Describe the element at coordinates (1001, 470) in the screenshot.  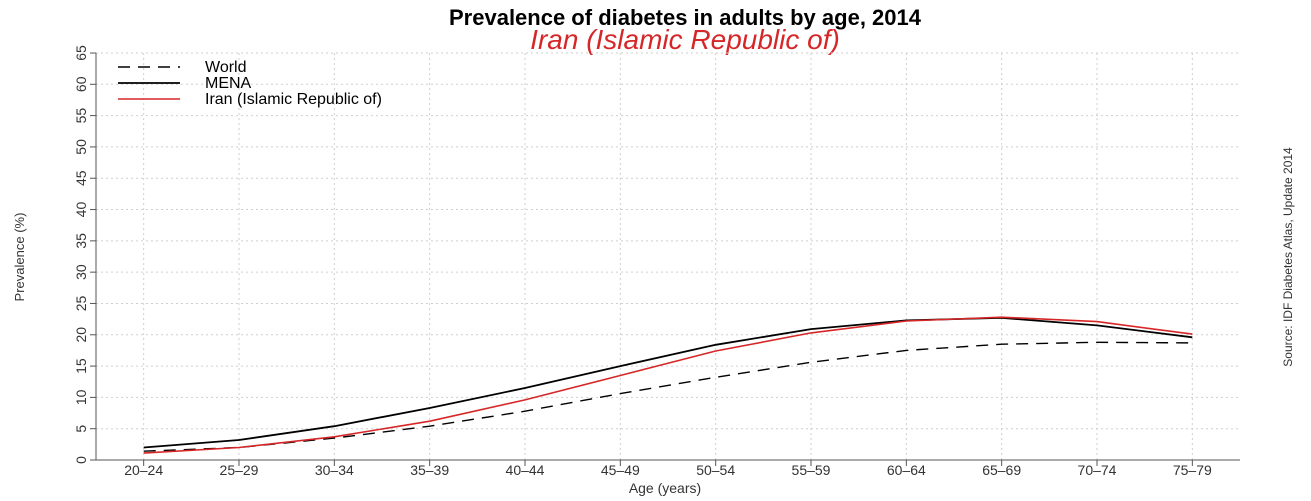
I see `x-tick-label: 65–69` at that location.